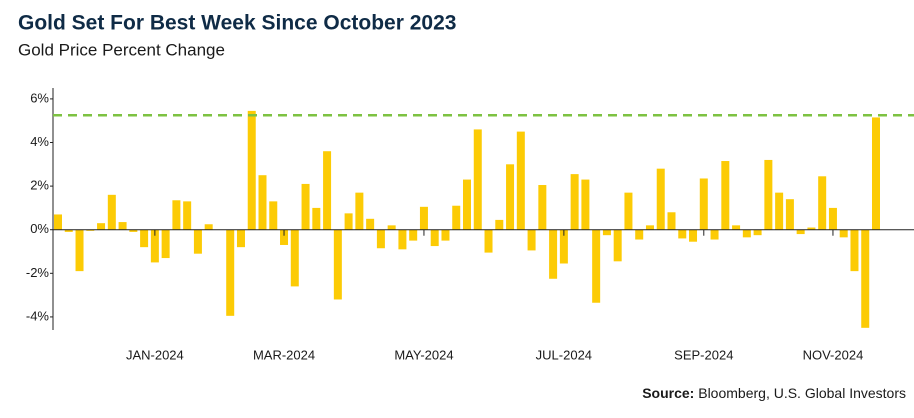 The width and height of the screenshot is (914, 418). I want to click on y-tick-label: 2%, so click(39, 185).